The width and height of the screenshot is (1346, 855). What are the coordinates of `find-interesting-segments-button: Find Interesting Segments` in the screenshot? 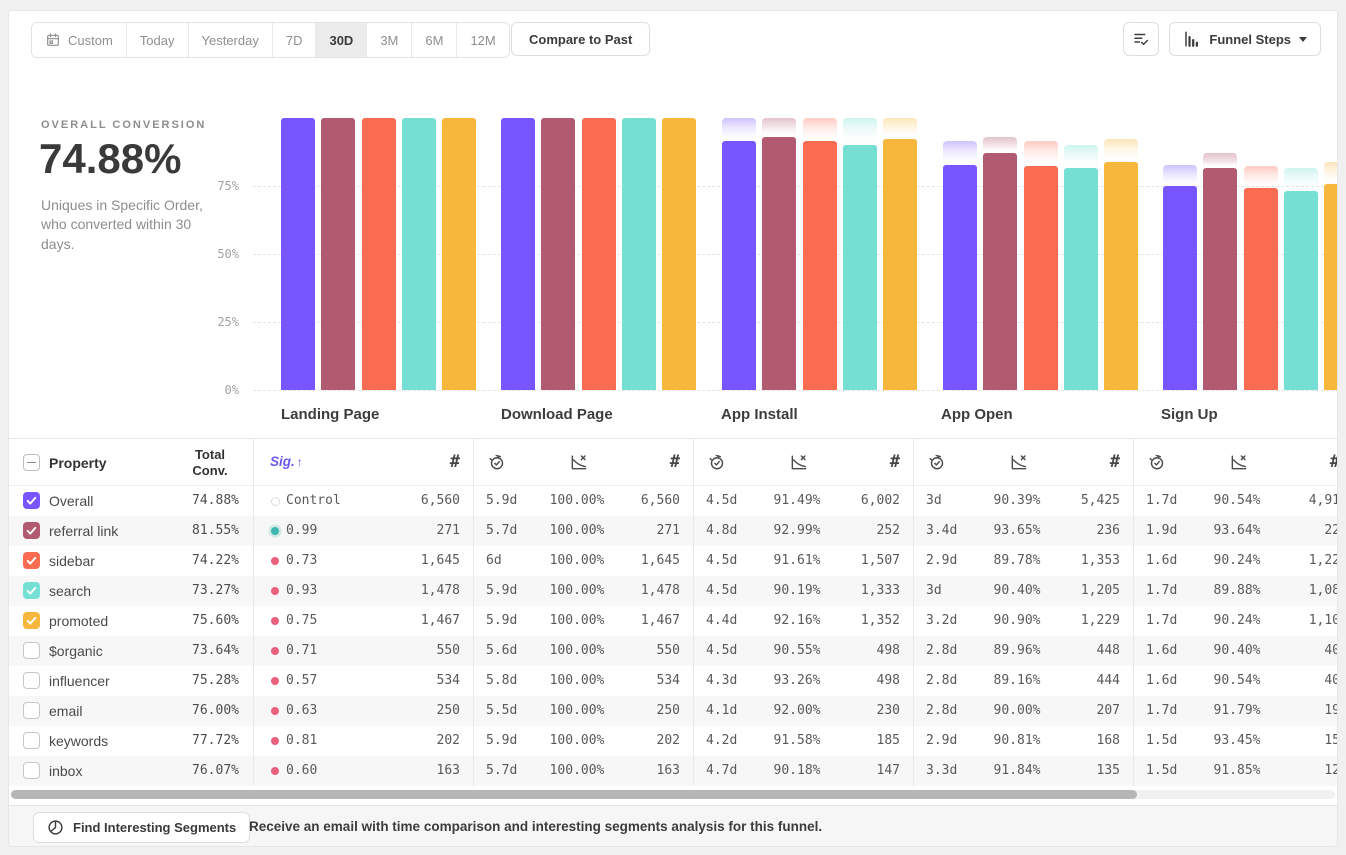 It's located at (142, 827).